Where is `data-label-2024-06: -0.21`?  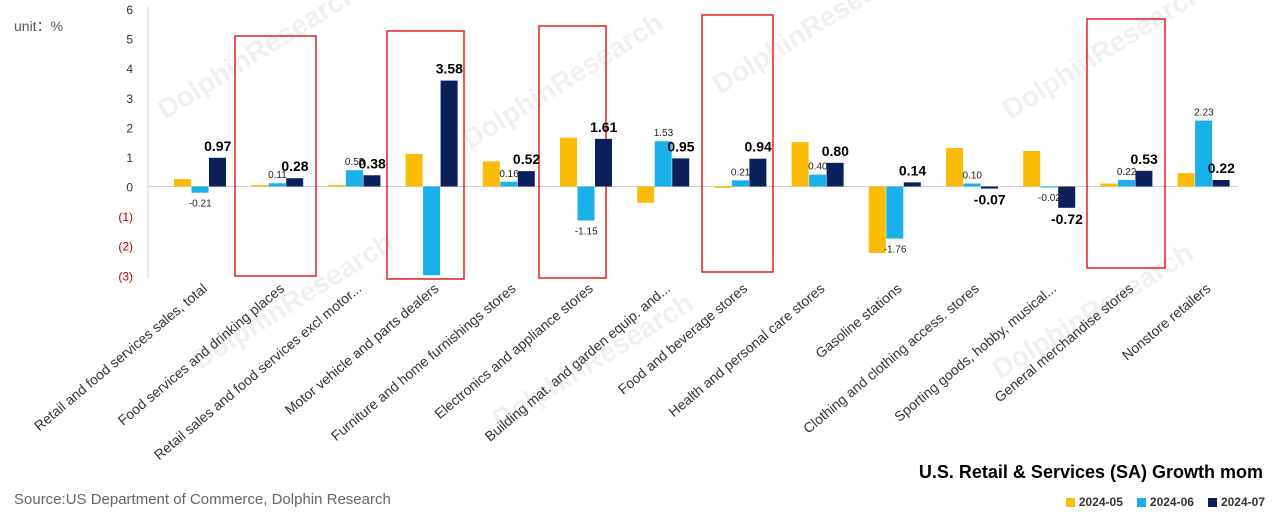 data-label-2024-06: -0.21 is located at coordinates (200, 204).